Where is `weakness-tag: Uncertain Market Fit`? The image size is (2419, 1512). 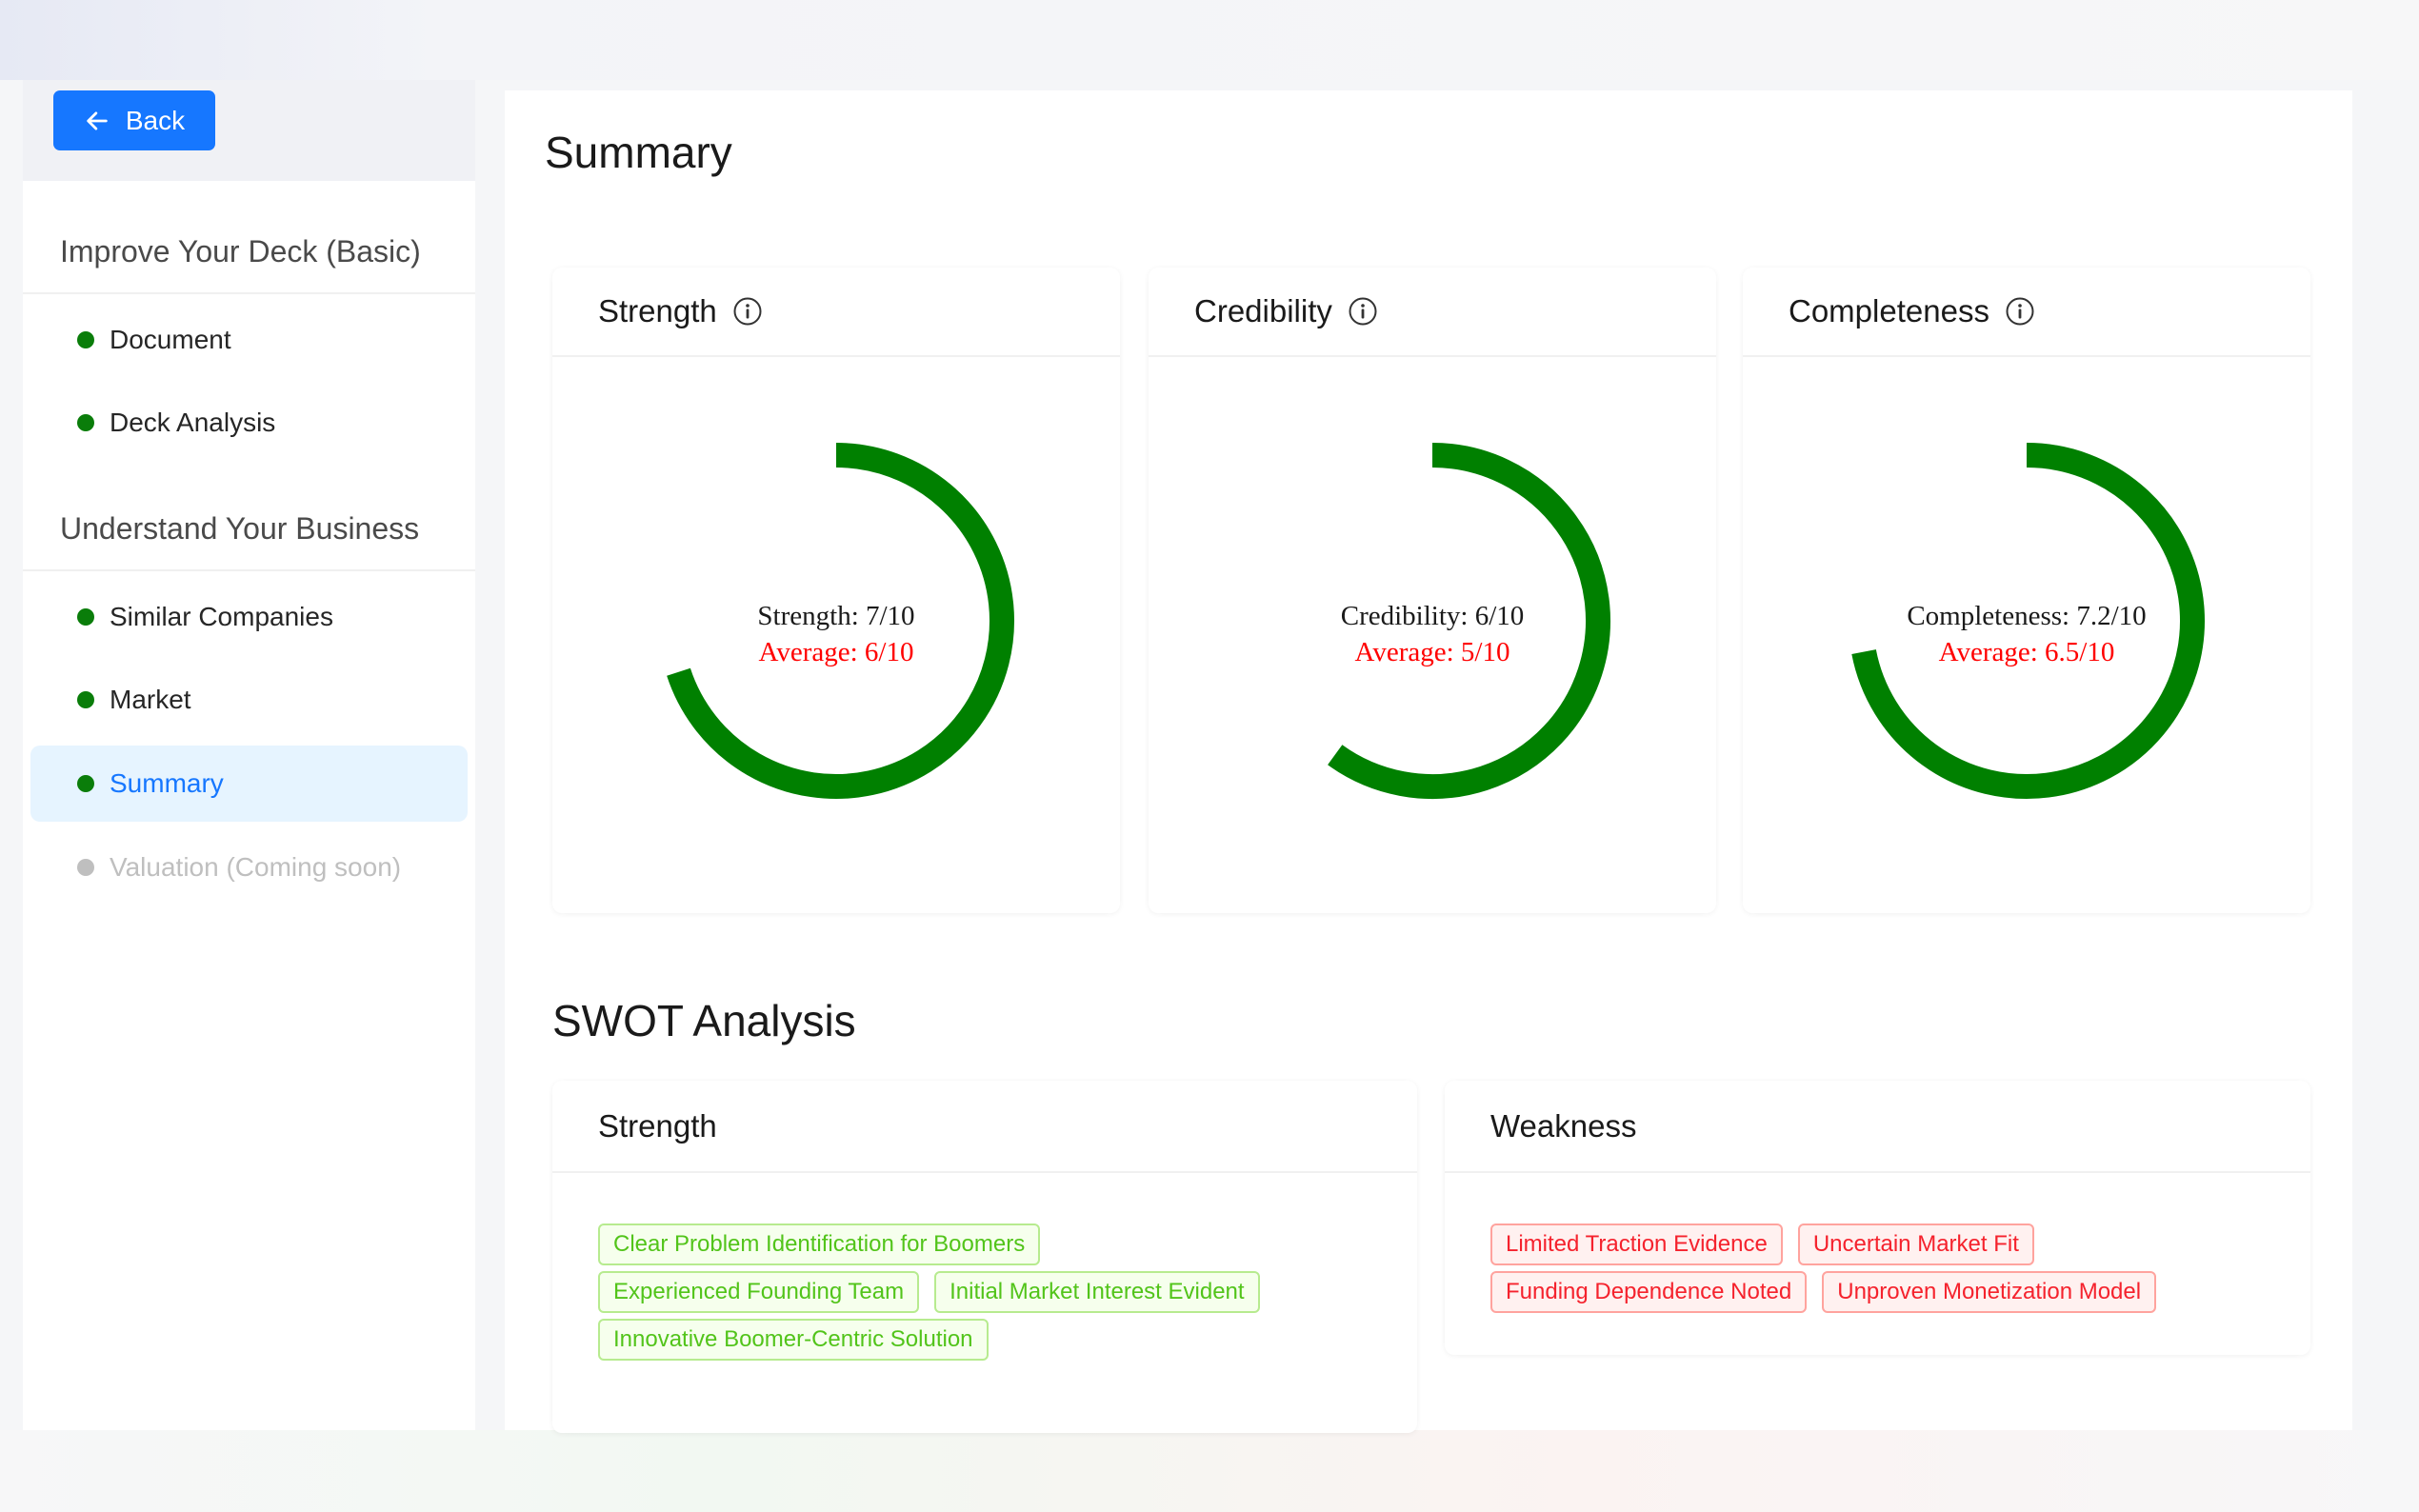 weakness-tag: Uncertain Market Fit is located at coordinates (1915, 1244).